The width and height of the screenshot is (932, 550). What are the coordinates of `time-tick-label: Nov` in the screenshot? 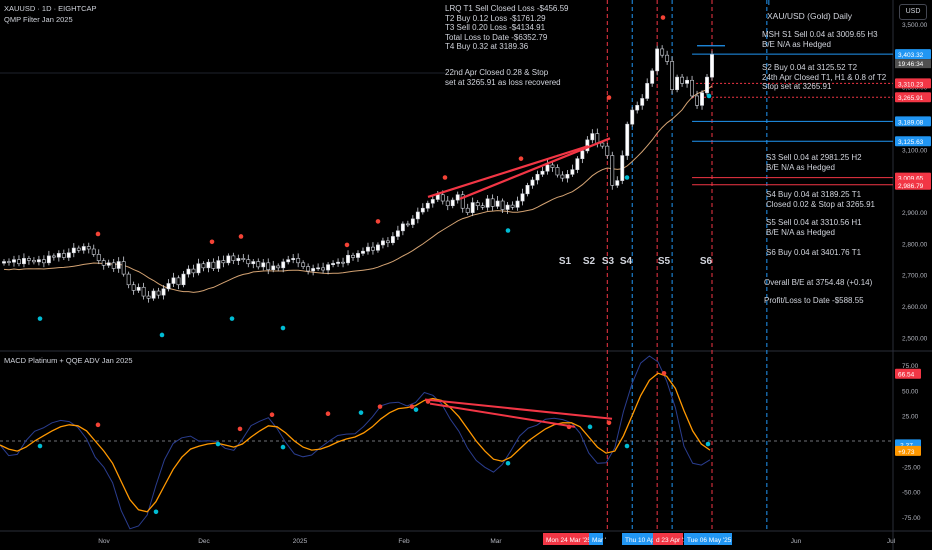 It's located at (104, 541).